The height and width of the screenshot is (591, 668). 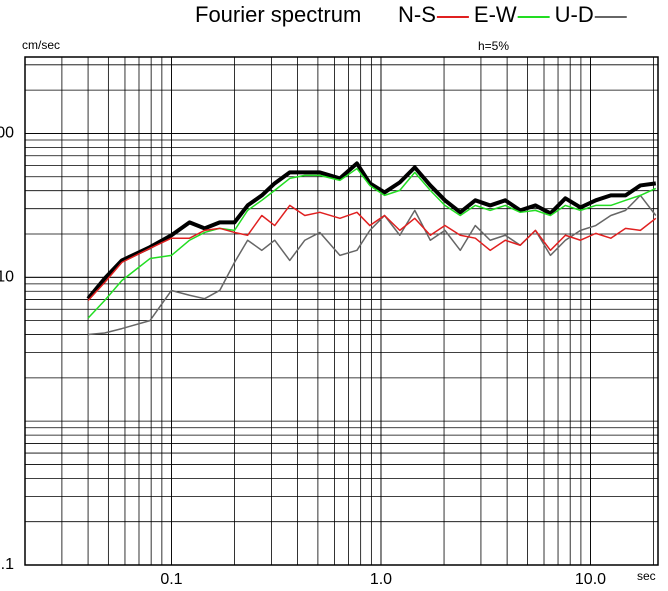 What do you see at coordinates (7, 277) in the screenshot?
I see `y-tick-label: 10` at bounding box center [7, 277].